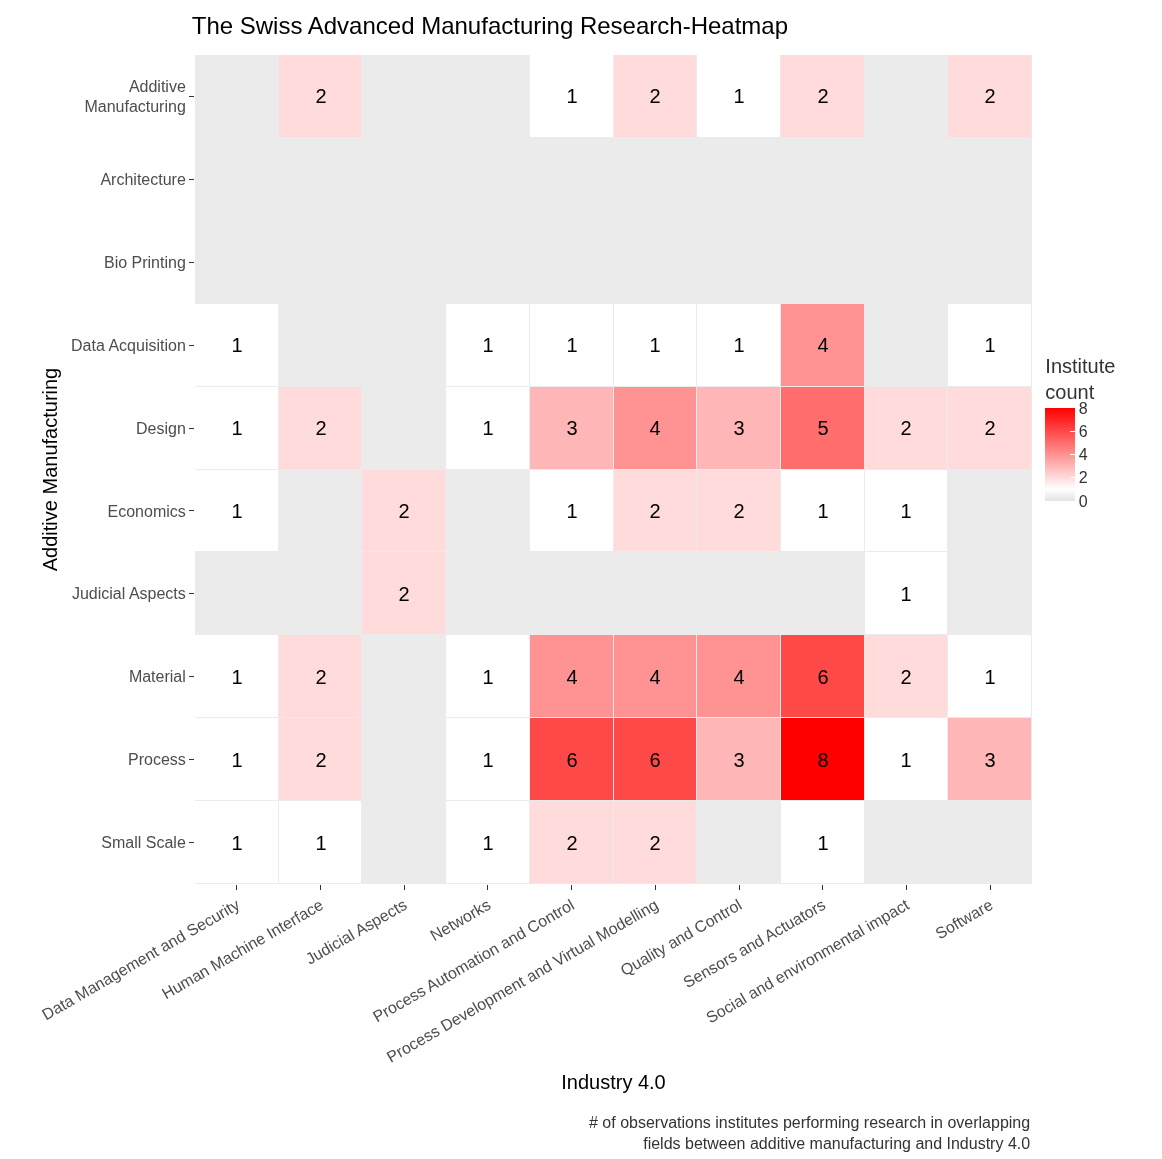  What do you see at coordinates (490, 26) in the screenshot?
I see `chart-title: The Swiss Advanced Manufacturing Research-Heatmap` at bounding box center [490, 26].